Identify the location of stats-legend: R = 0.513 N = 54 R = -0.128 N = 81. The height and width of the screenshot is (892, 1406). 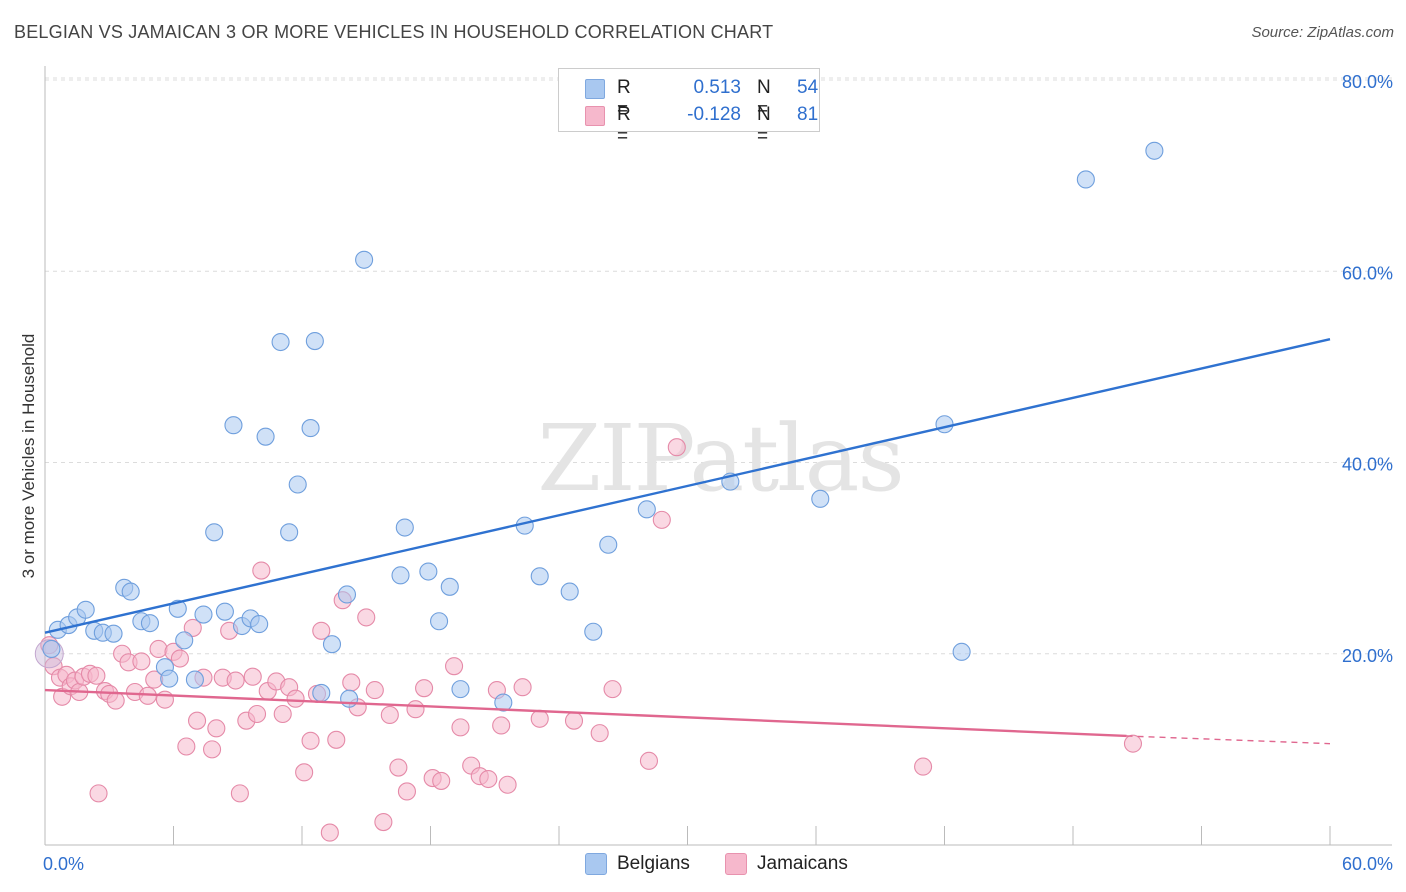
(689, 107).